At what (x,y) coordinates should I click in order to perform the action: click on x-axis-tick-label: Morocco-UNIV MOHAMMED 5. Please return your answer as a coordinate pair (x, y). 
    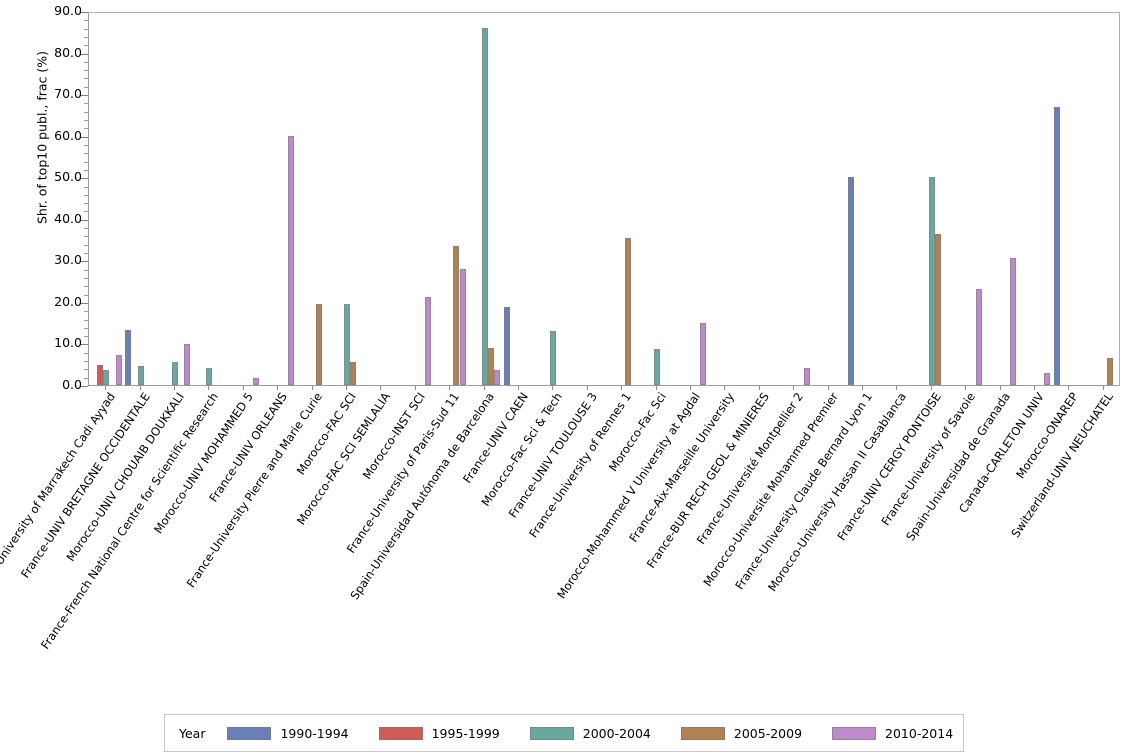
    Looking at the image, I should click on (203, 463).